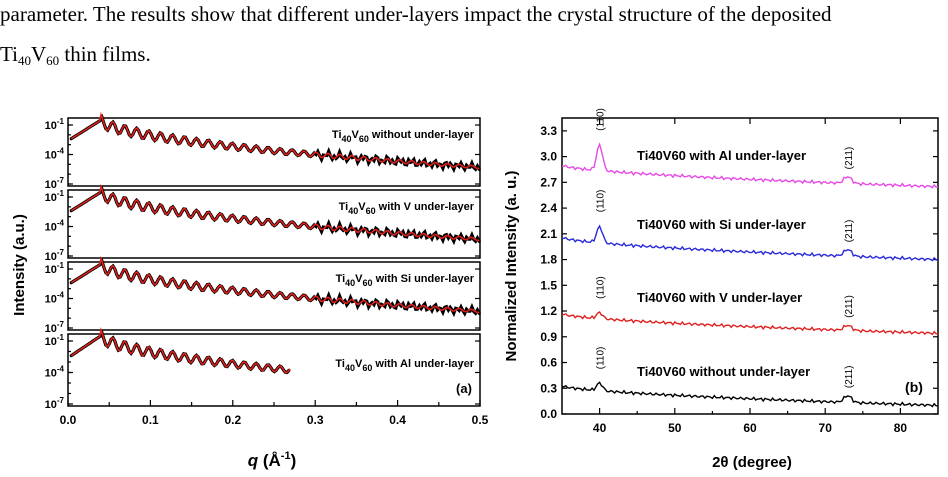 This screenshot has width=948, height=477. Describe the element at coordinates (480, 420) in the screenshot. I see `x-tick-label: 0.5` at that location.